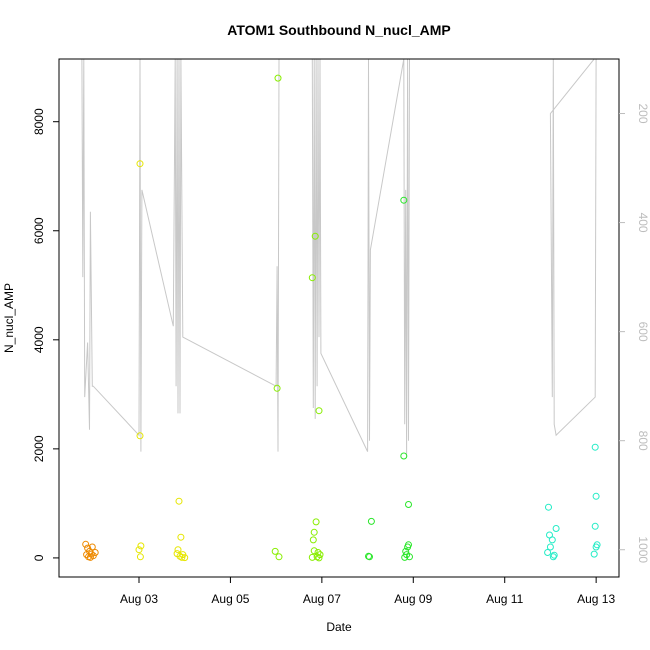  What do you see at coordinates (322, 599) in the screenshot?
I see `x-tick-label: Aug 07` at bounding box center [322, 599].